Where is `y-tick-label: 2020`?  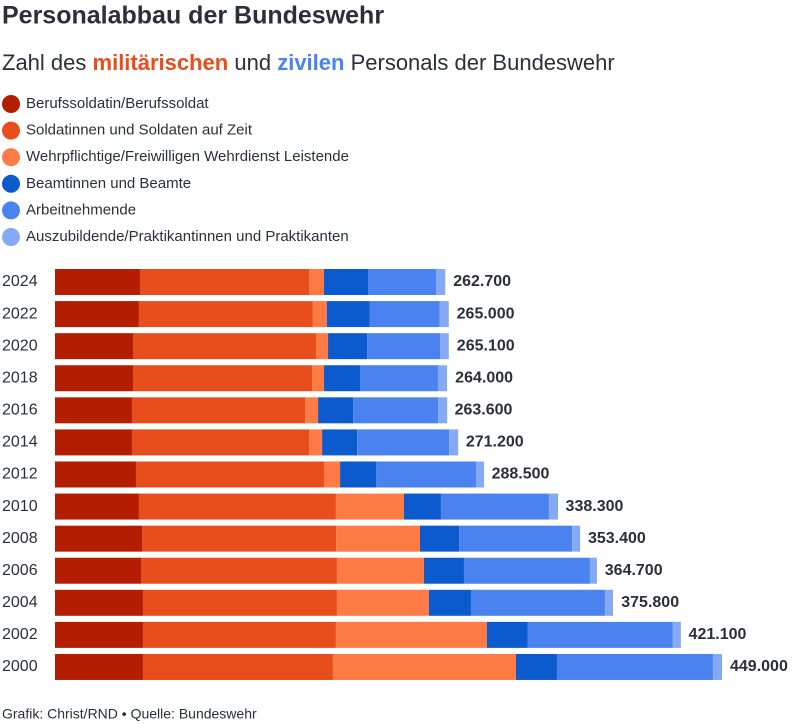 y-tick-label: 2020 is located at coordinates (20, 345).